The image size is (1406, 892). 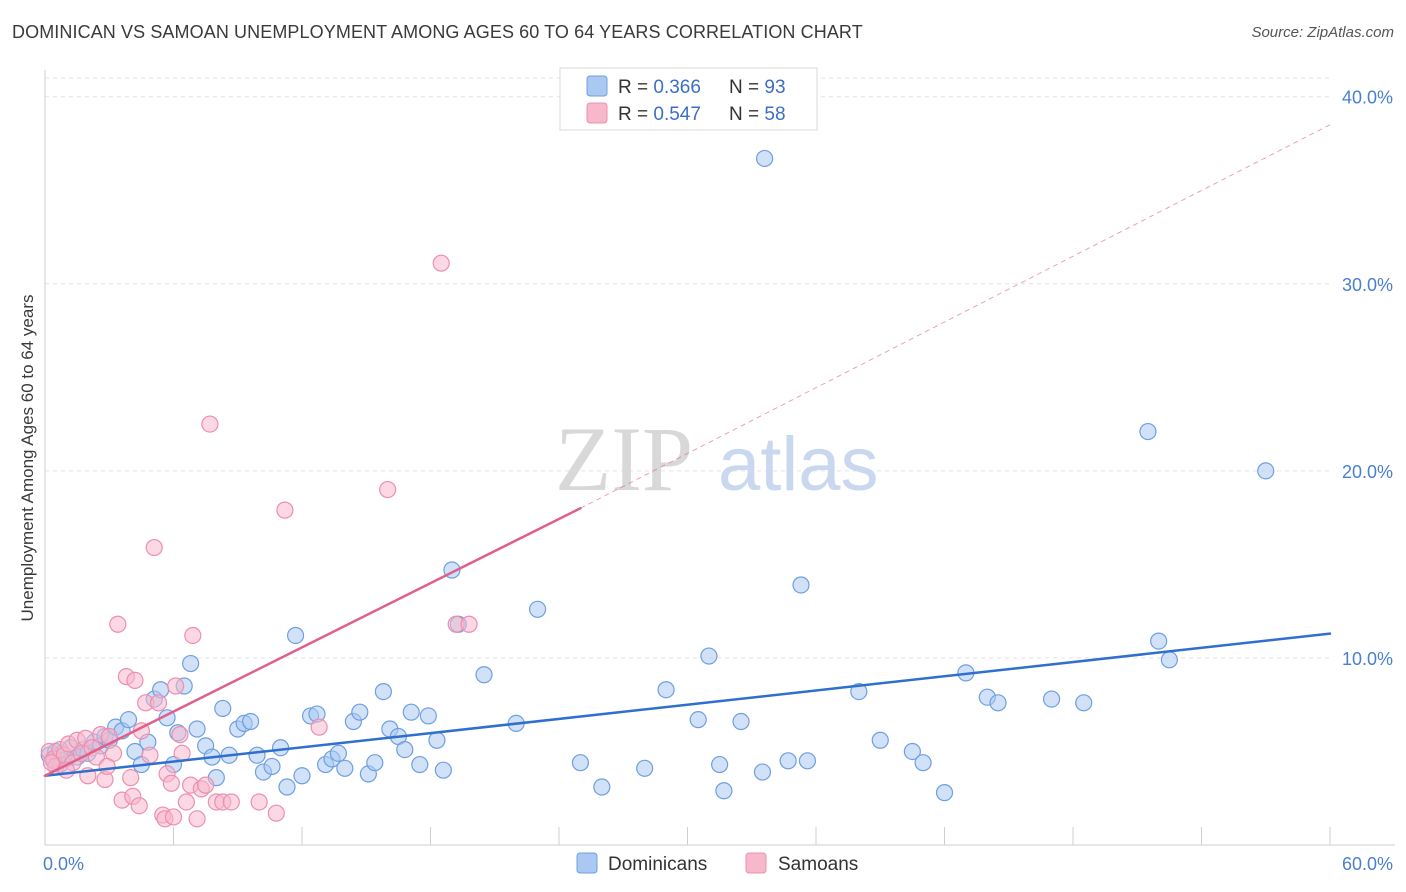 I want to click on bottom-legend-dominicans: Dominicans, so click(x=657, y=864).